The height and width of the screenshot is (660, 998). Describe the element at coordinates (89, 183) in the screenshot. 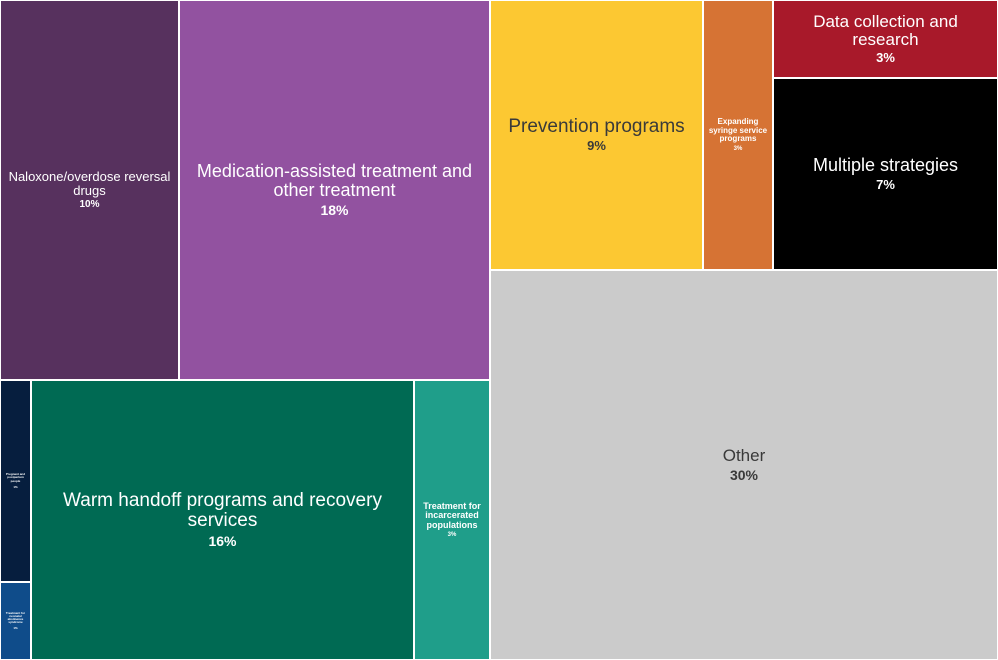

I see `tile-label: Naloxone/overdose reversal drugs` at that location.